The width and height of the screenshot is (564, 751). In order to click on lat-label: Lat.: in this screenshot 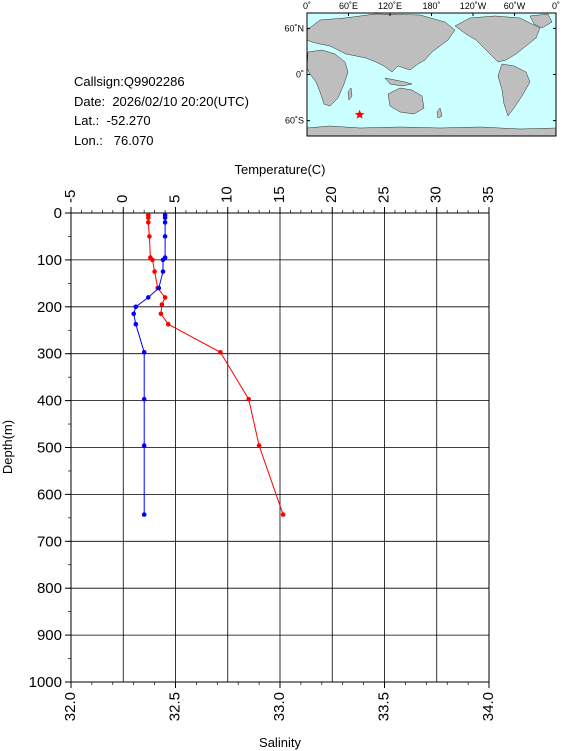, I will do `click(87, 120)`.